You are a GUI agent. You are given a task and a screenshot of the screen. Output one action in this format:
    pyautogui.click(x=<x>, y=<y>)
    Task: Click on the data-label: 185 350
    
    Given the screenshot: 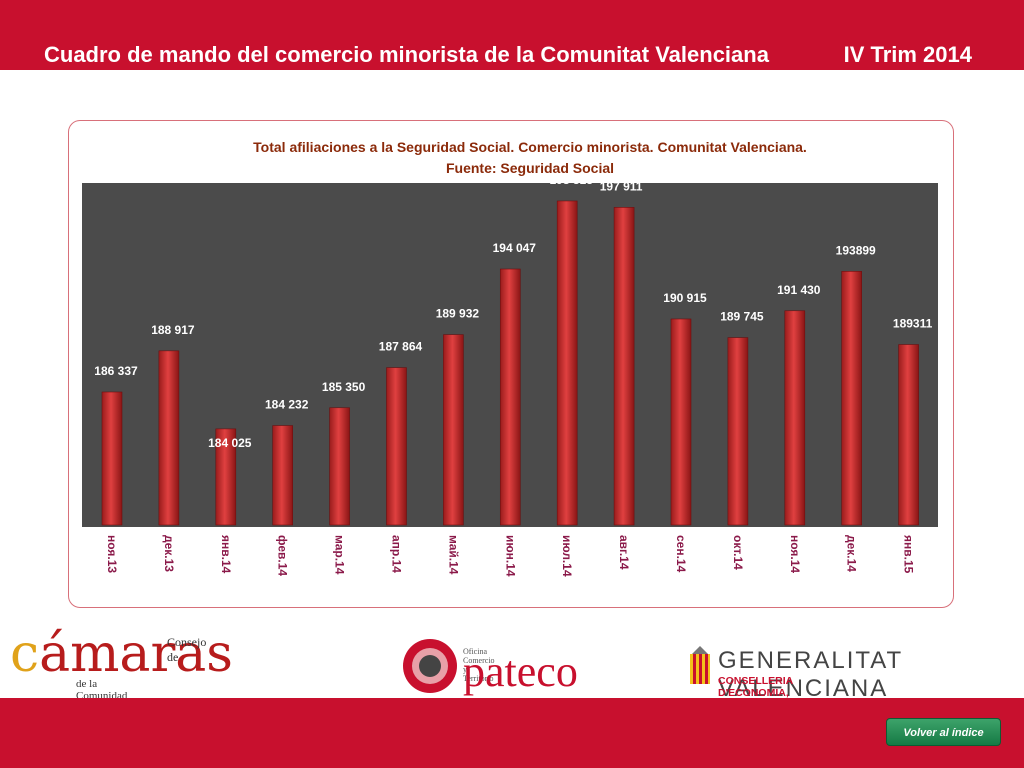 What is the action you would take?
    pyautogui.click(x=344, y=387)
    